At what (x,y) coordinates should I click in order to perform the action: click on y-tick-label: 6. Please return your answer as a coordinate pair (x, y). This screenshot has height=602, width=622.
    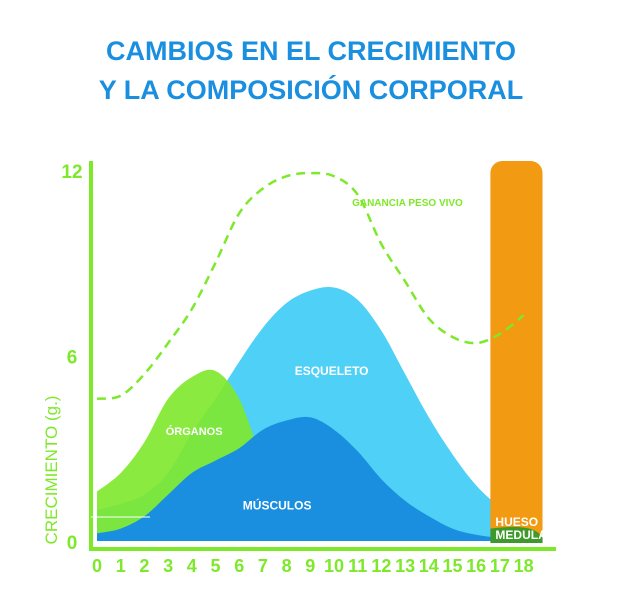
    Looking at the image, I should click on (72, 358).